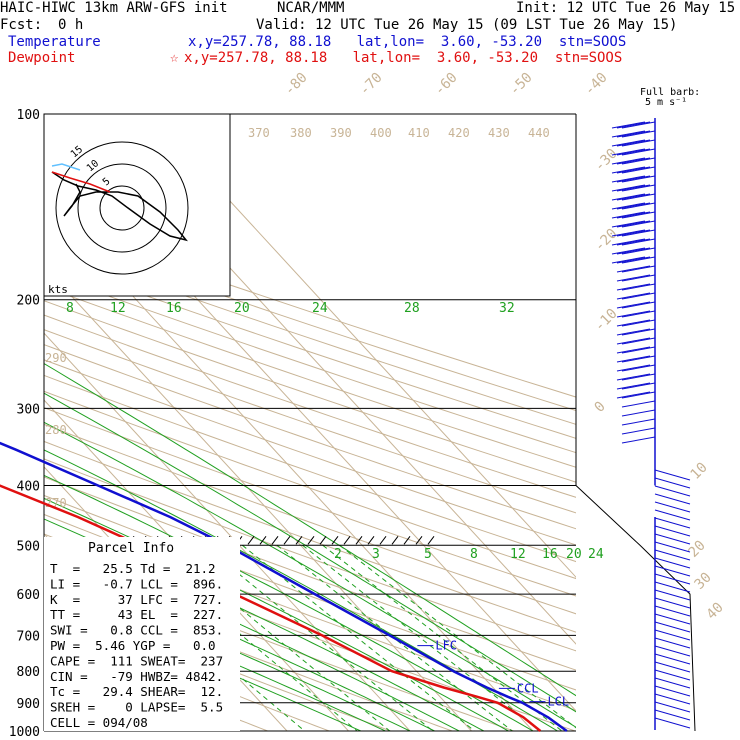 This screenshot has height=740, width=740. Describe the element at coordinates (28, 115) in the screenshot. I see `pressure-label-100: 100` at that location.